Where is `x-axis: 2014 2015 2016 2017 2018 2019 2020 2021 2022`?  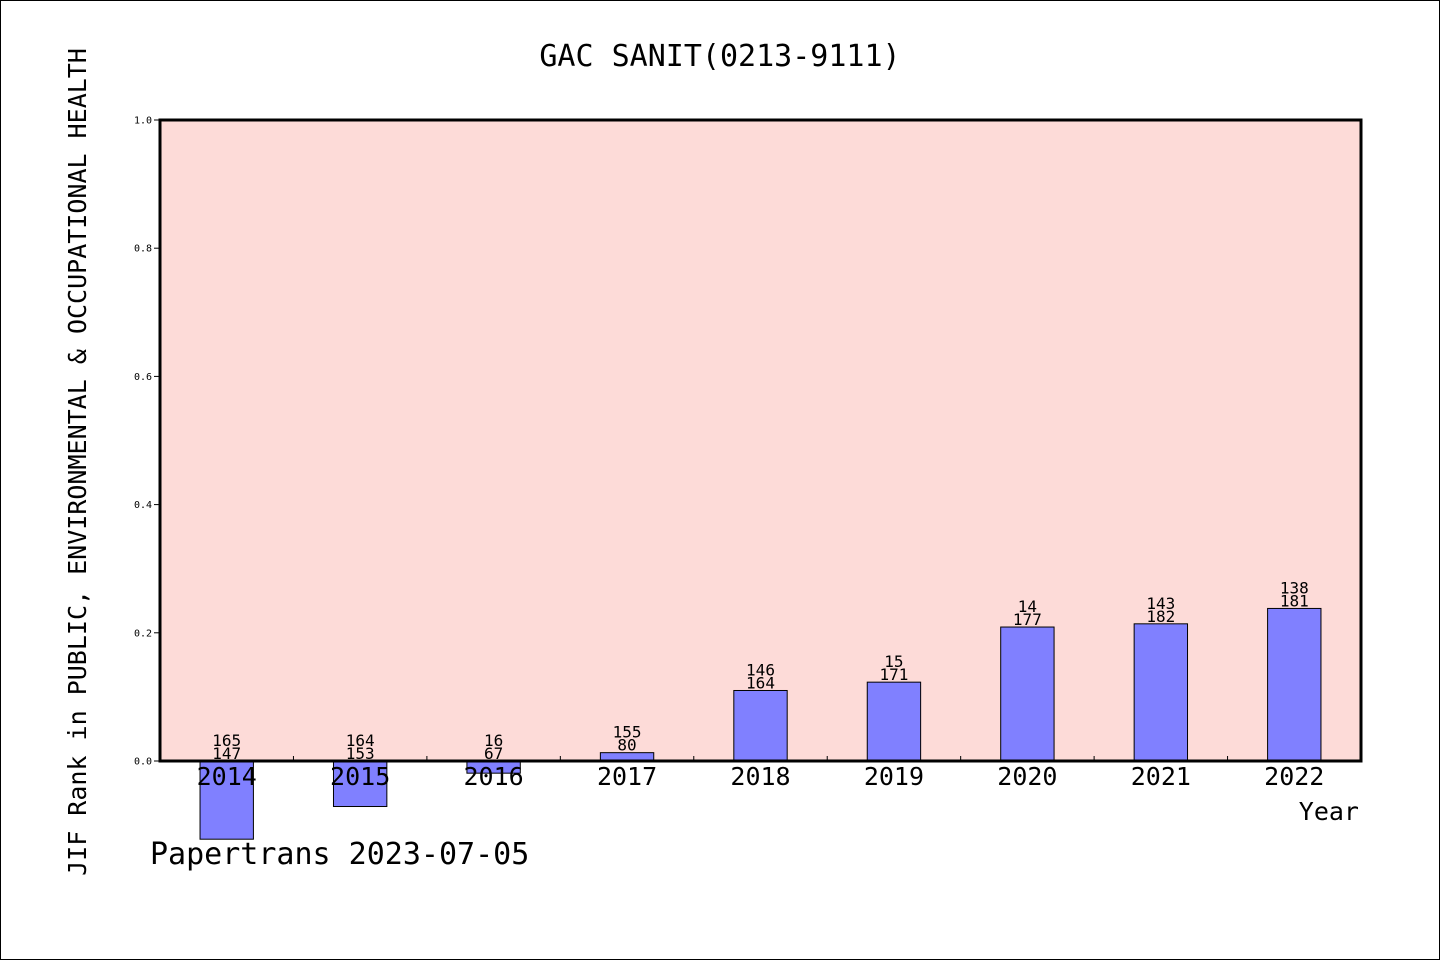
x-axis: 2014 2015 2016 2017 2018 2019 2020 2021 2022 is located at coordinates (760, 773).